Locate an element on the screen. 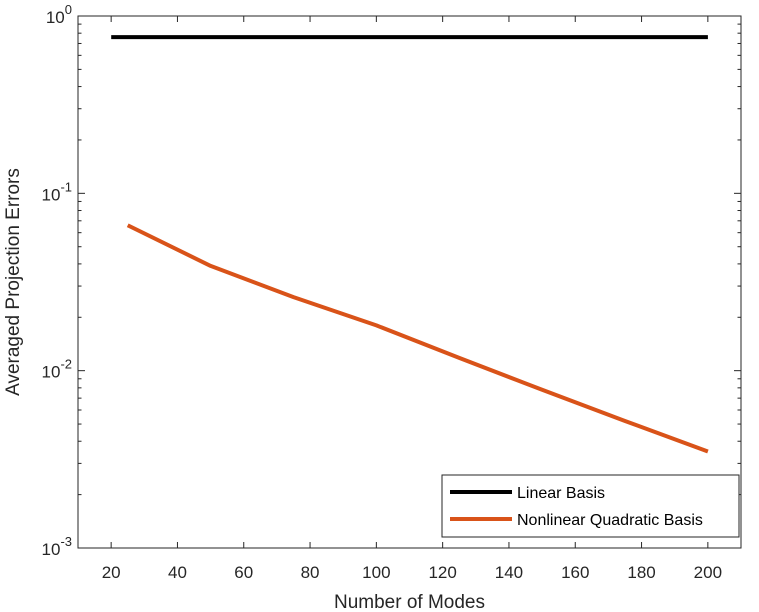  x-tick-label: 180 is located at coordinates (641, 572).